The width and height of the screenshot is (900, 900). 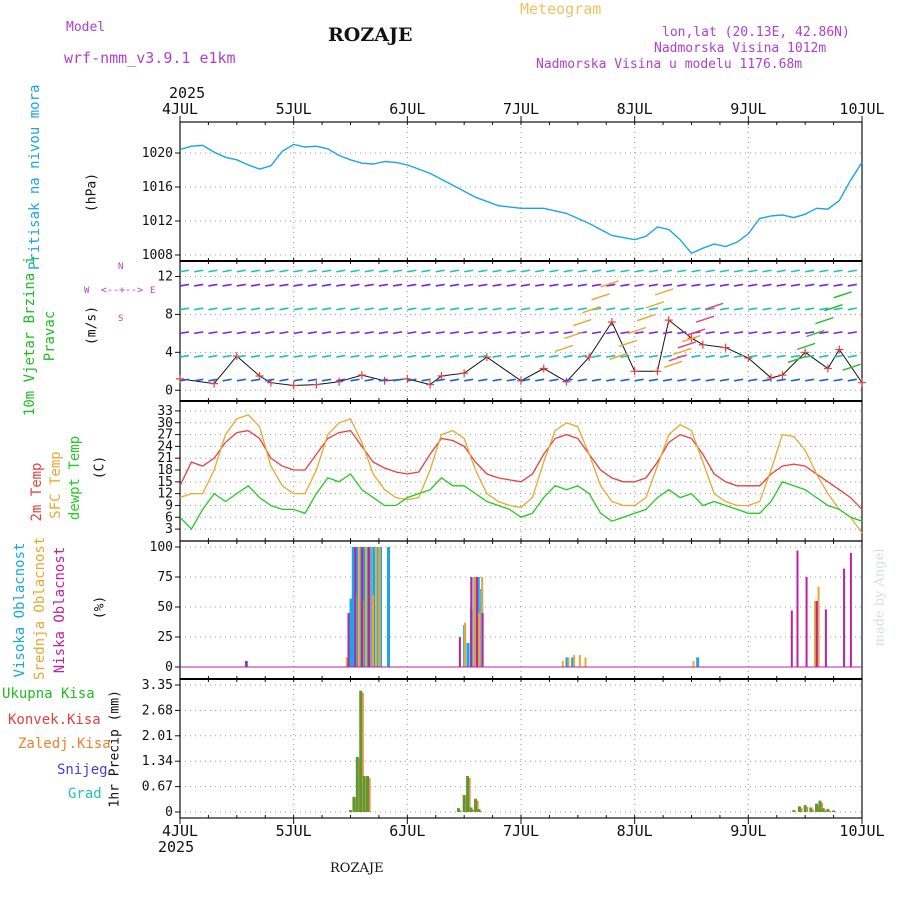 I want to click on low-cloud-label: Niska Oblacnost, so click(x=60, y=610).